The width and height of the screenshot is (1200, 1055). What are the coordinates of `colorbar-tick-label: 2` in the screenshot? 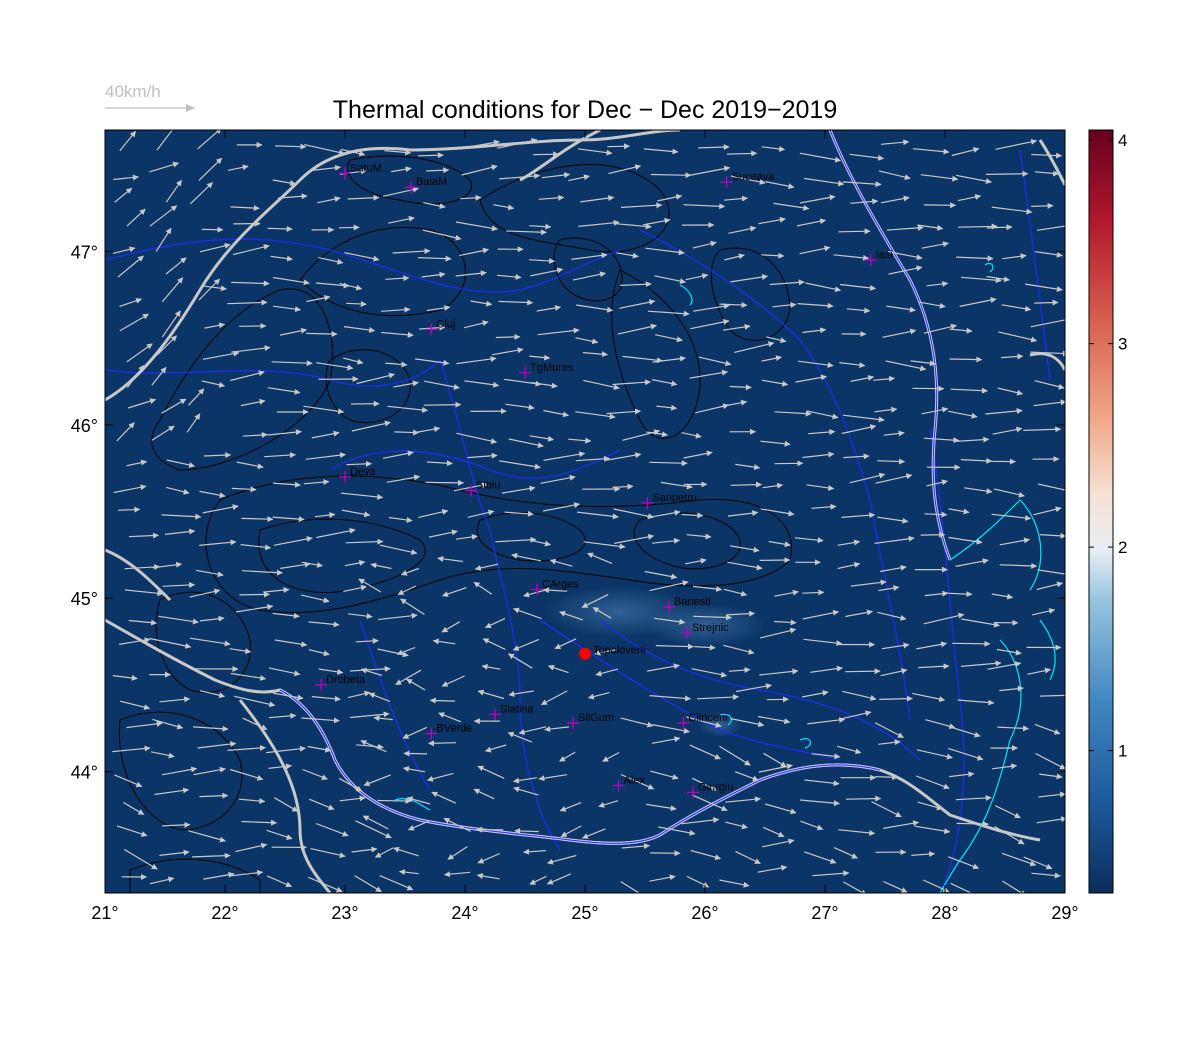 It's located at (1122, 547).